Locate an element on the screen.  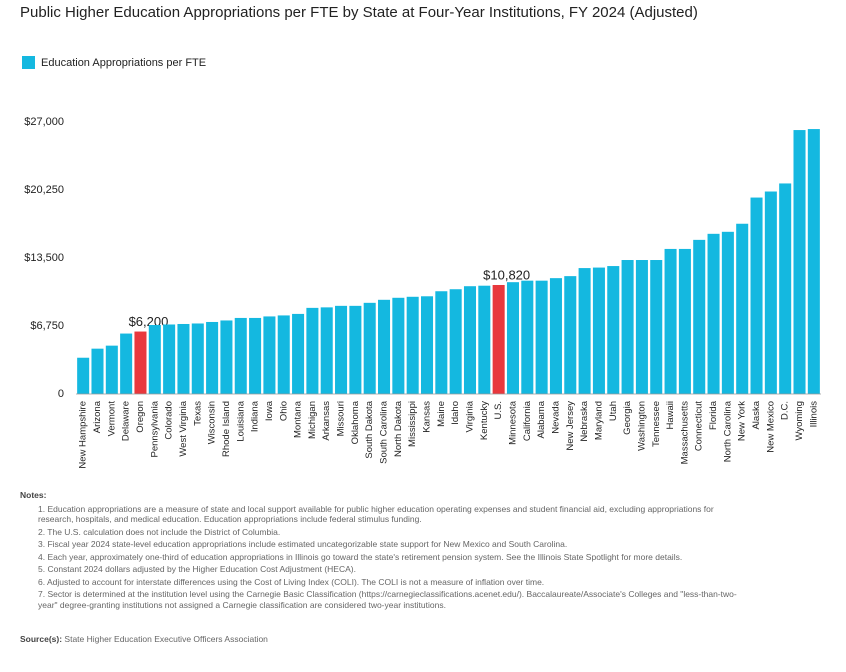
x-tick-label: Alaska is located at coordinates (756, 414).